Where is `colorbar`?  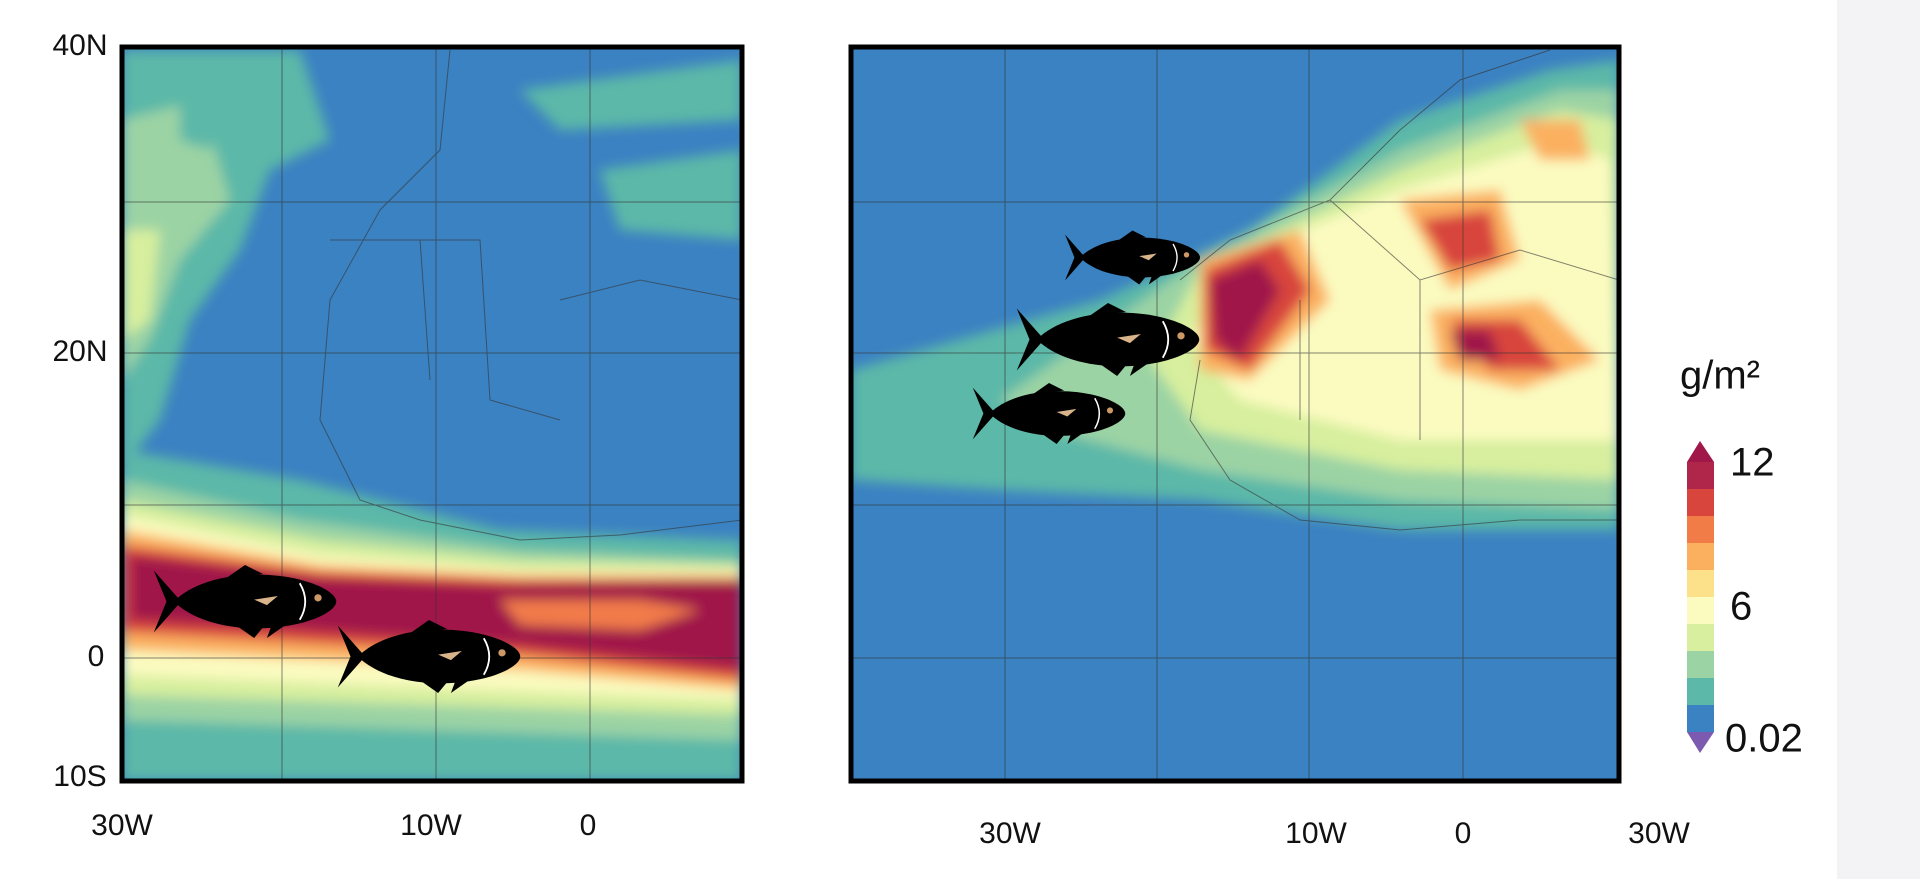 colorbar is located at coordinates (1700, 597).